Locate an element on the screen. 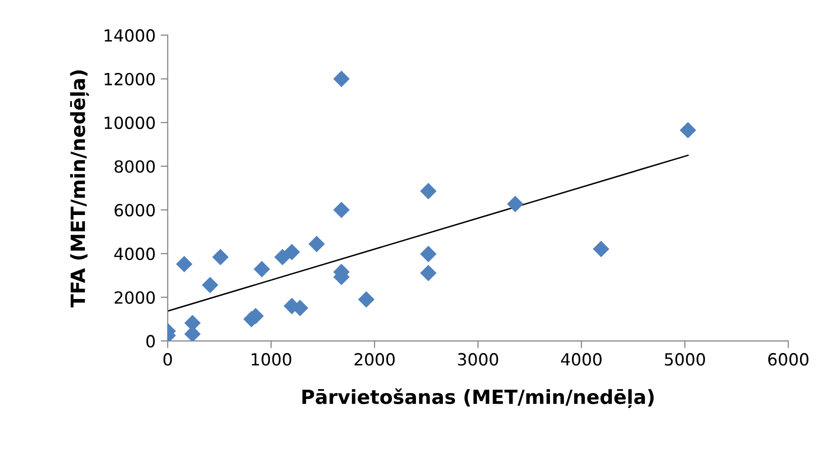 The image size is (822, 451). x-axis-title: Pārvietošanas (MET/min/nedēļa) is located at coordinates (478, 398).